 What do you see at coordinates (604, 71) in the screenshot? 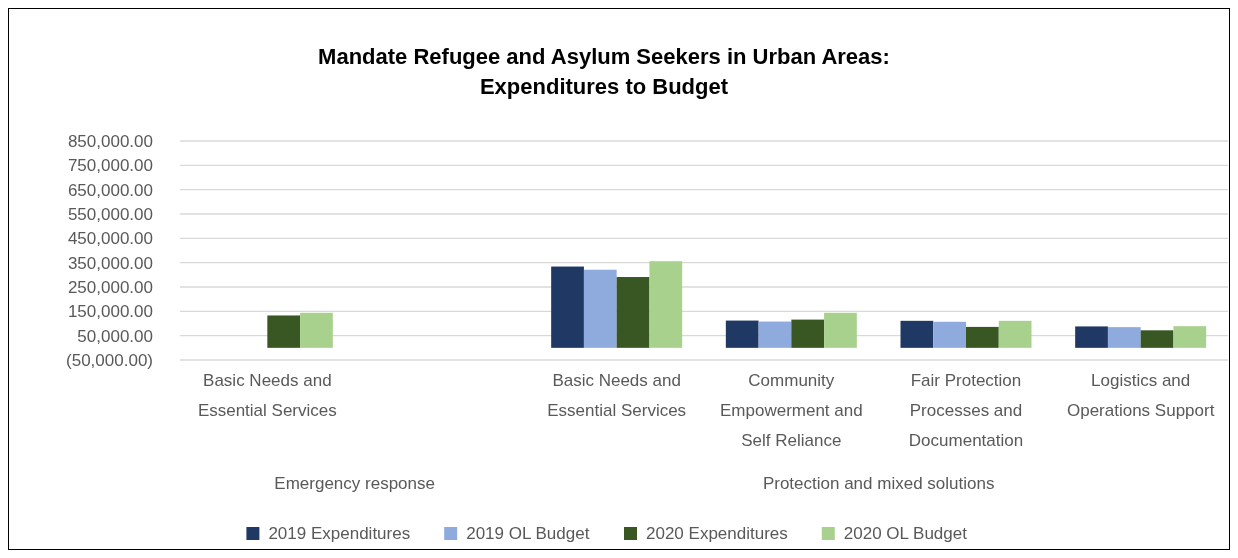
I see `chart-title: Mandate Refugee and Asylum Seekers in Urban Areas: Expenditures to Budget` at bounding box center [604, 71].